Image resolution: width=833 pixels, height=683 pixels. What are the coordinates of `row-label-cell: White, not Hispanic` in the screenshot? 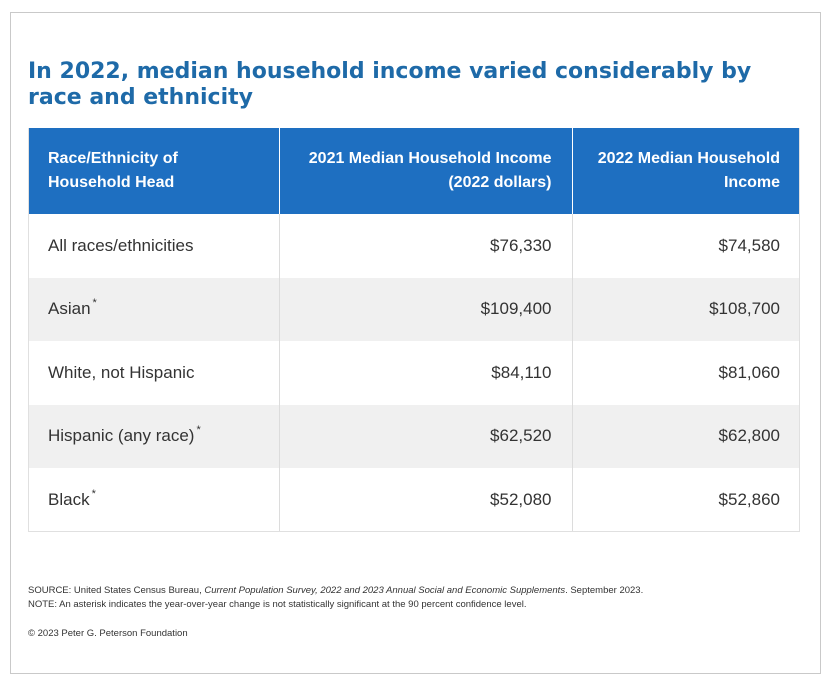 It's located at (154, 373).